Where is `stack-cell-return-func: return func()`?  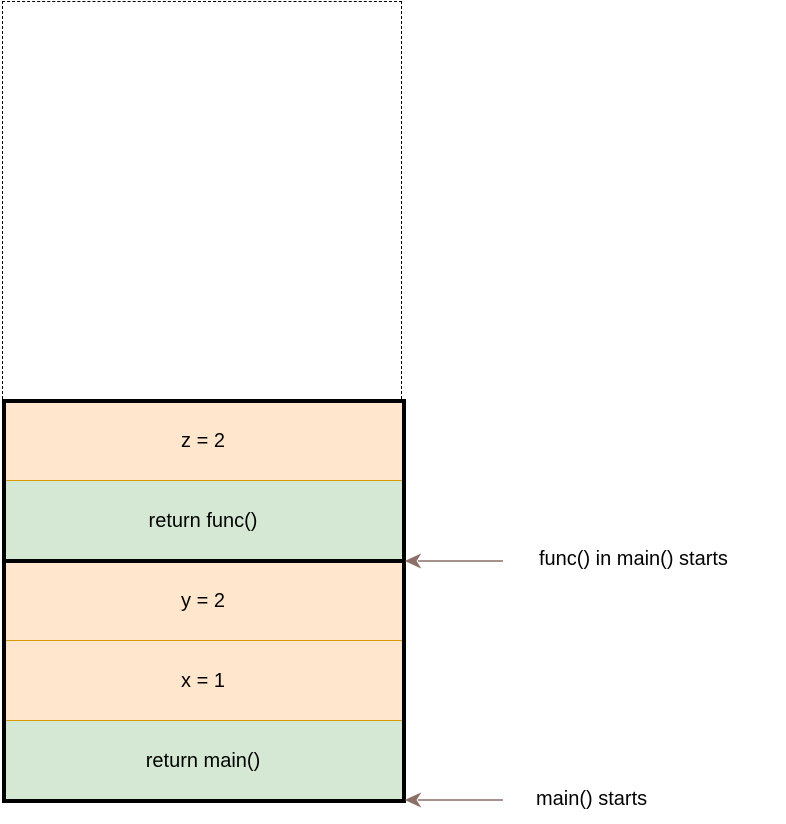 stack-cell-return-func: return func() is located at coordinates (203, 521).